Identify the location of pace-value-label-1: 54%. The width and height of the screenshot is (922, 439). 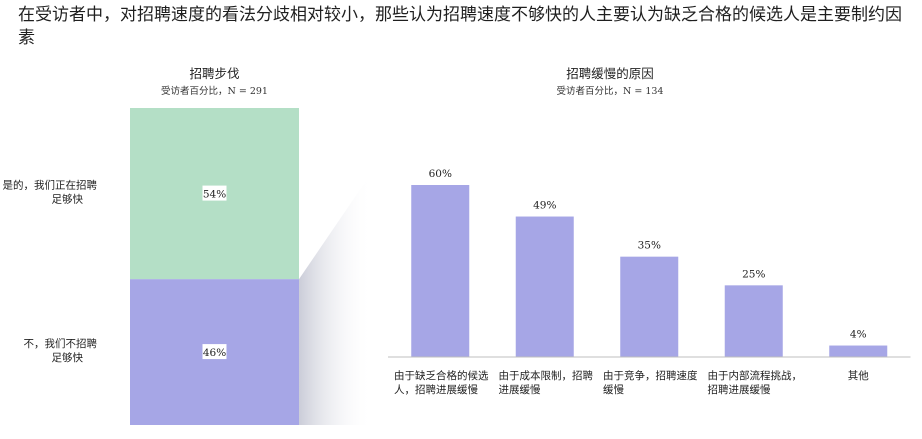
(214, 195).